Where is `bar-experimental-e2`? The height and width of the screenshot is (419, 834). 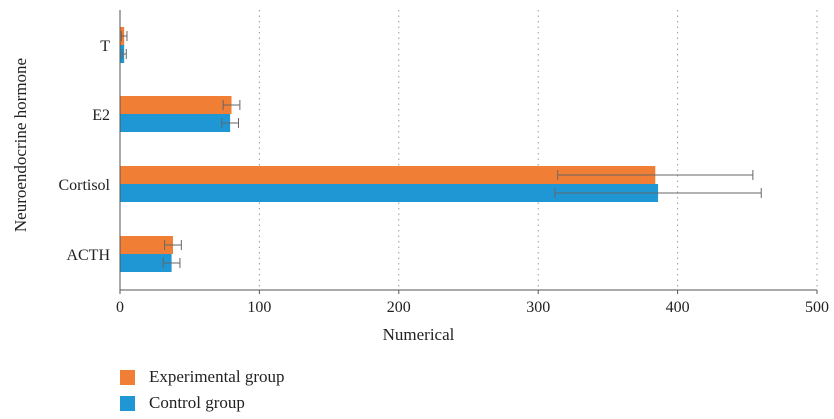 bar-experimental-e2 is located at coordinates (176, 105).